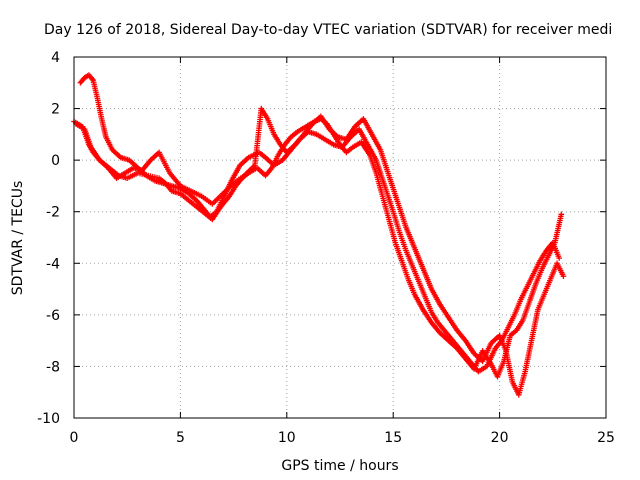 The height and width of the screenshot is (480, 640). What do you see at coordinates (48, 419) in the screenshot?
I see `y-tick-label: -10` at bounding box center [48, 419].